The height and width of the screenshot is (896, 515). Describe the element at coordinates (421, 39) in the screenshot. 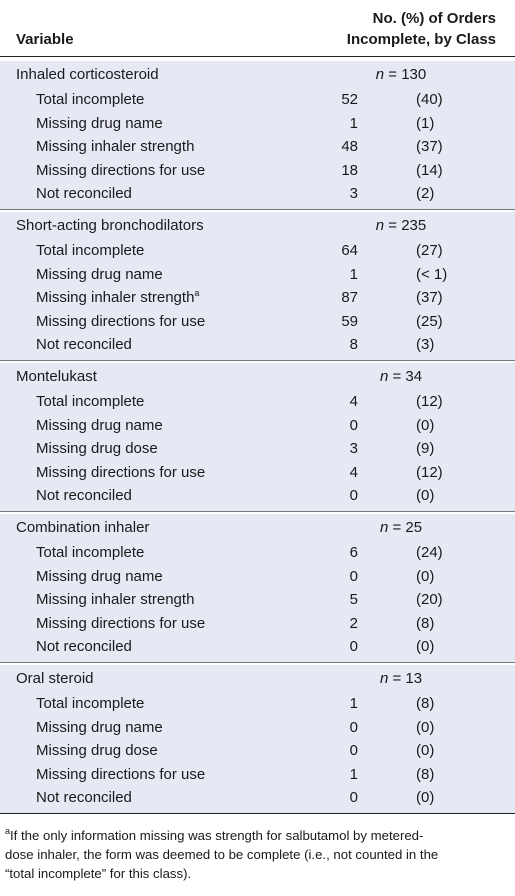

I see `column-header-line2: Incomplete, by Class` at that location.